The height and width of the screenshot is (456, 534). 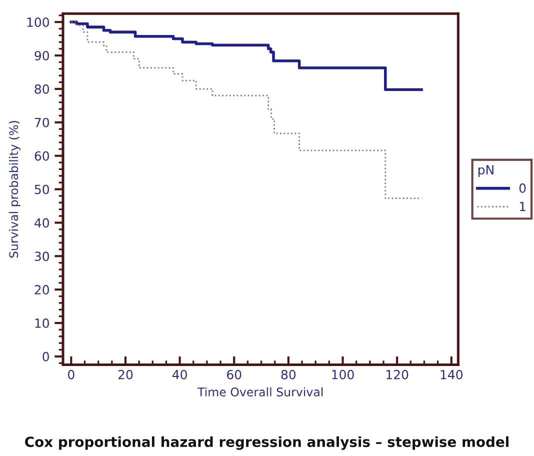 What do you see at coordinates (234, 375) in the screenshot?
I see `x-tick-label: 60` at bounding box center [234, 375].